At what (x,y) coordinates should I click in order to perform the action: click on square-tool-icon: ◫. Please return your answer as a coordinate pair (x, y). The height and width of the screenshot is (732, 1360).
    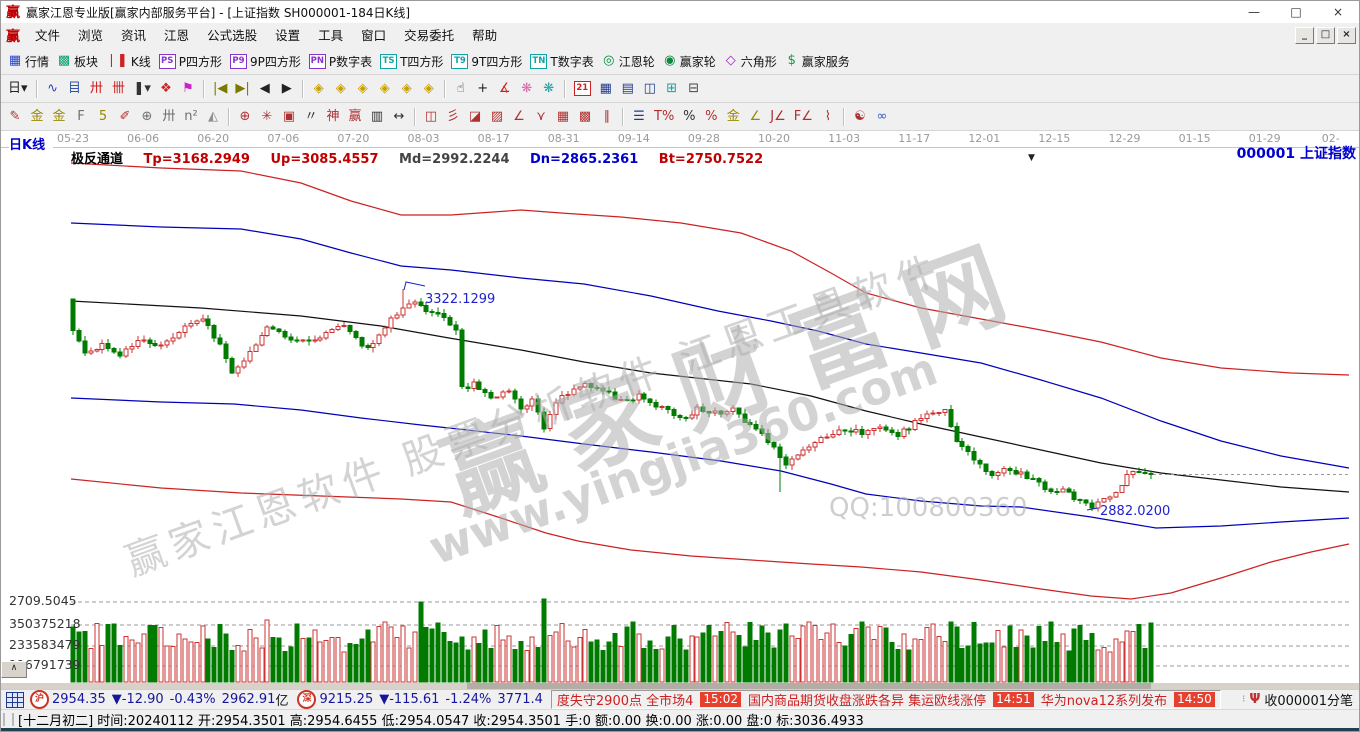
    Looking at the image, I should click on (431, 117).